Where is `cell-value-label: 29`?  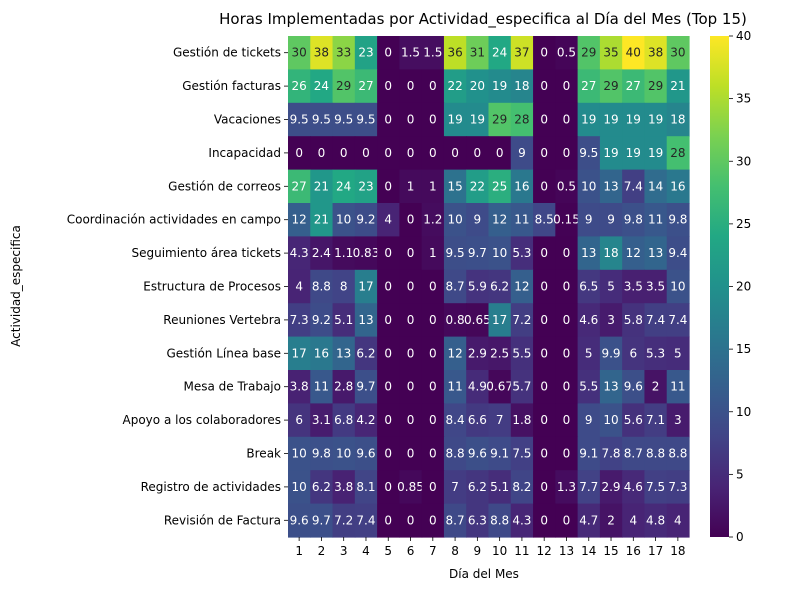
cell-value-label: 29 is located at coordinates (655, 86).